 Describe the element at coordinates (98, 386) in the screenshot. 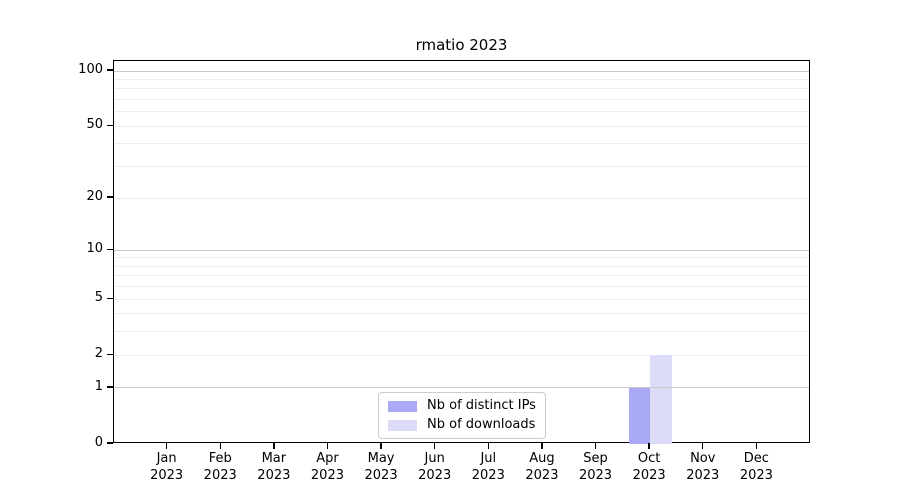

I see `y-axis-tick-label: 1` at that location.